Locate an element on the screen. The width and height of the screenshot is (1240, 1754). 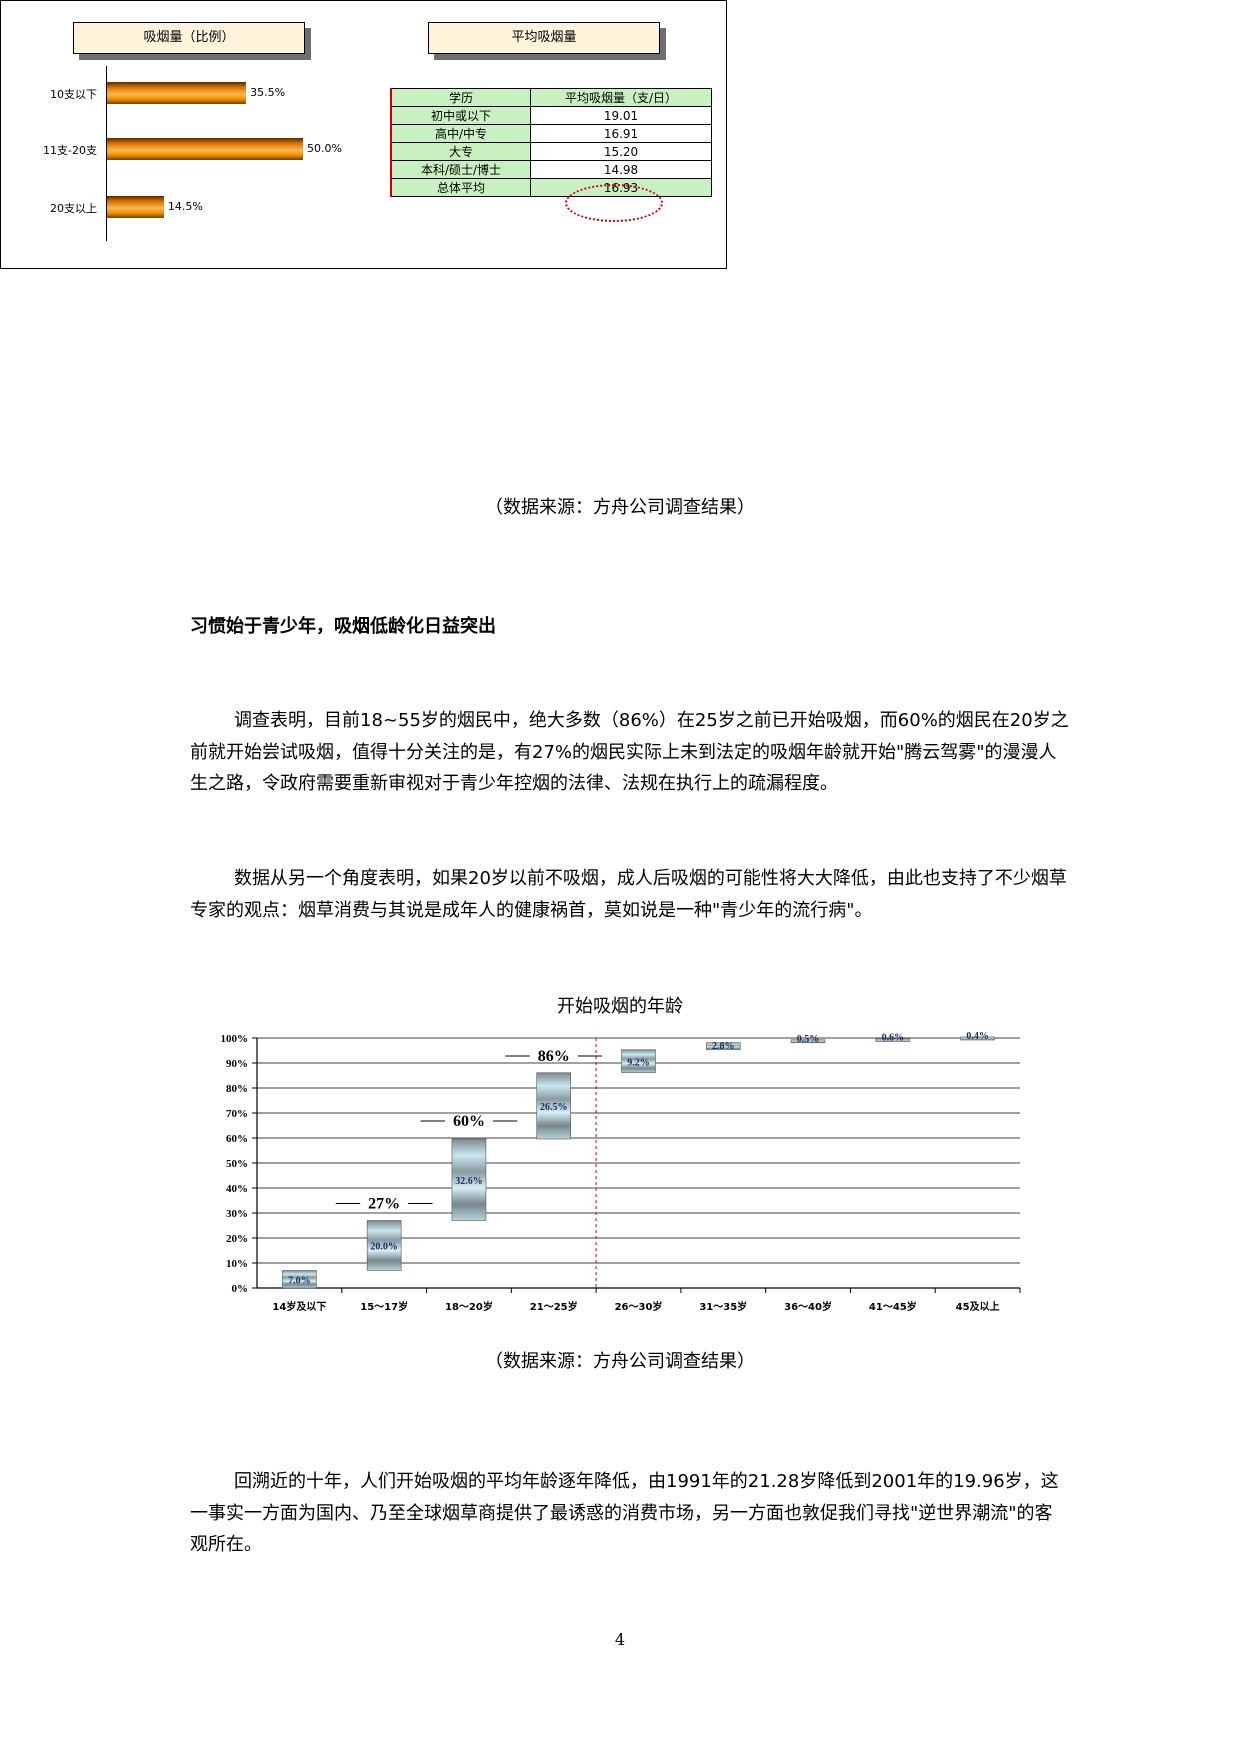
bar-chart-title: 吸烟量（比例） is located at coordinates (189, 38).